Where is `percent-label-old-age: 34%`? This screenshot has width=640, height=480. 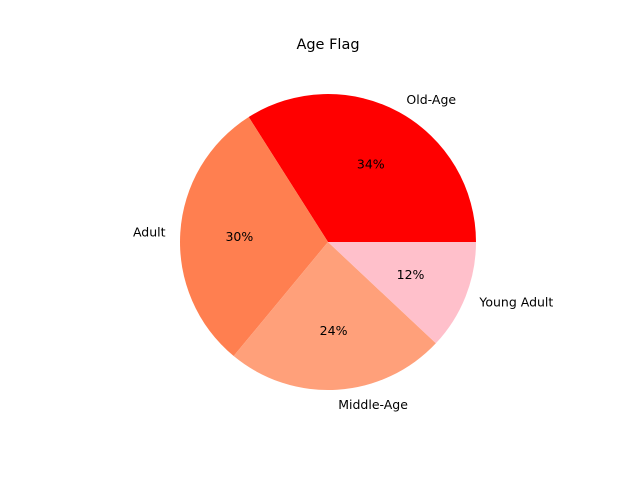
percent-label-old-age: 34% is located at coordinates (371, 164).